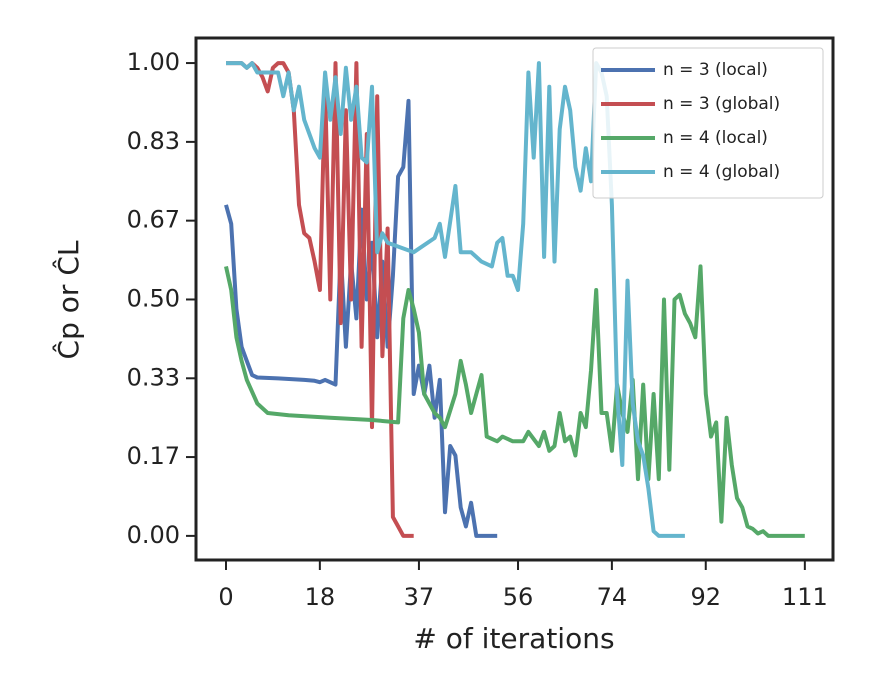 The height and width of the screenshot is (698, 873). Describe the element at coordinates (153, 62) in the screenshot. I see `y-tick-label: 1.00` at that location.